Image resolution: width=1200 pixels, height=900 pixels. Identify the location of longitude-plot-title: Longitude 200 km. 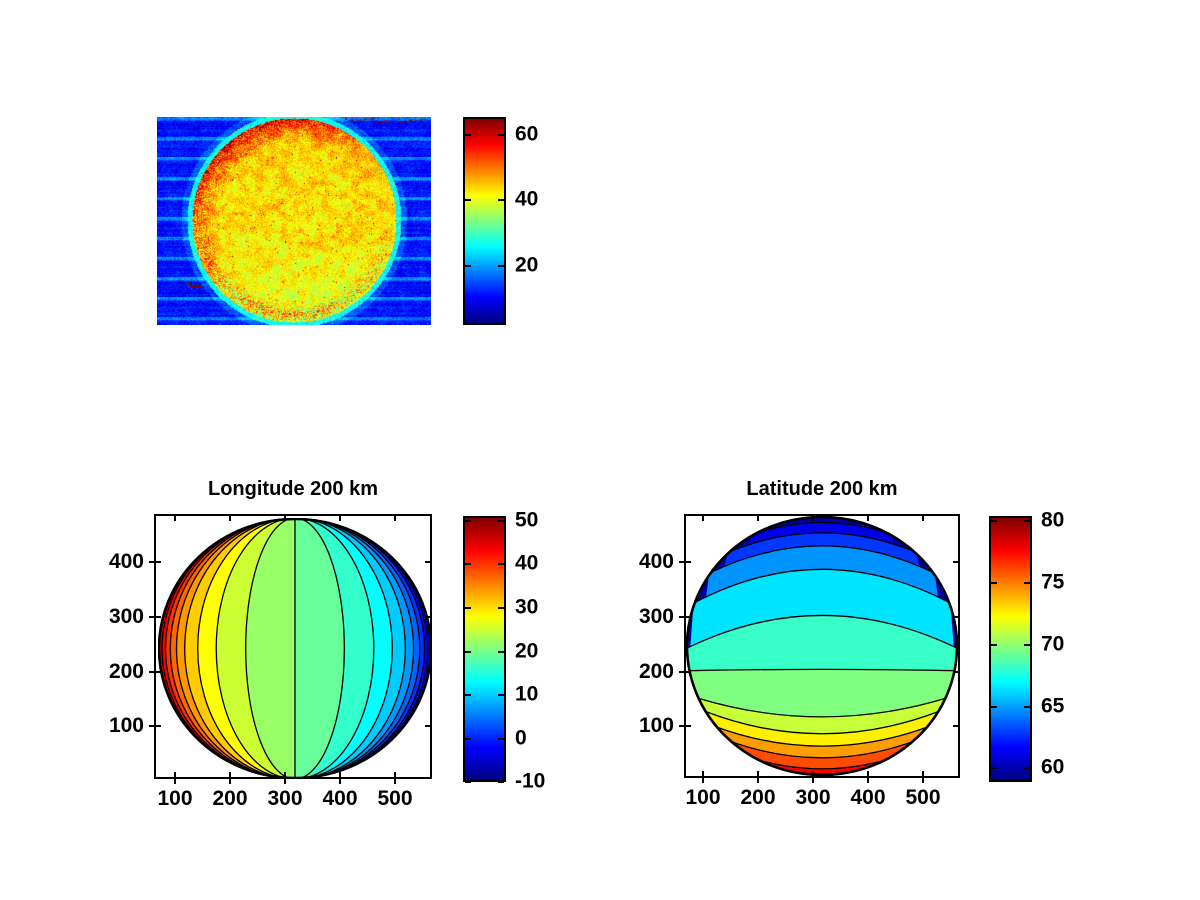
(293, 489).